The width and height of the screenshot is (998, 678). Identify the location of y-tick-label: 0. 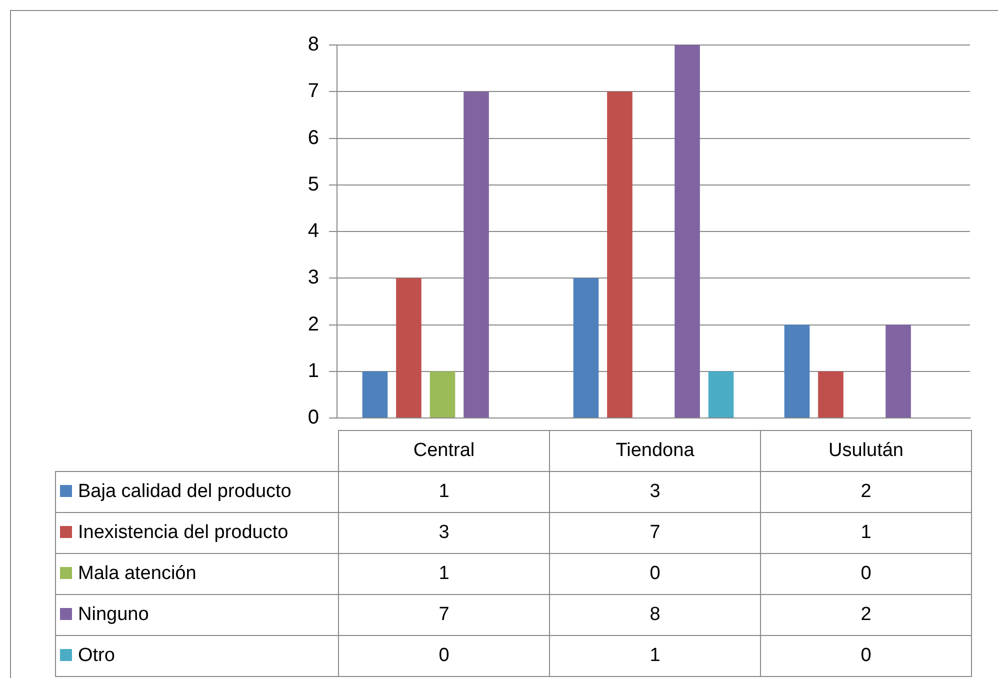
(313, 417).